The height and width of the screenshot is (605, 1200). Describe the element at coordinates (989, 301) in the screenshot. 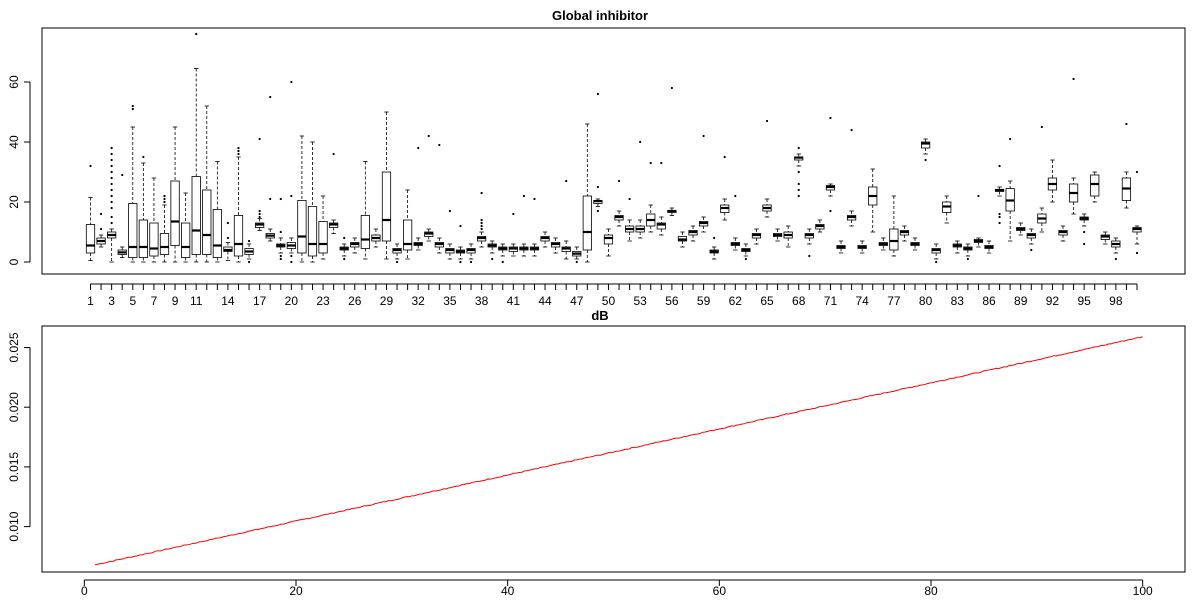

I see `boxplot-x-tick-label: 86` at that location.